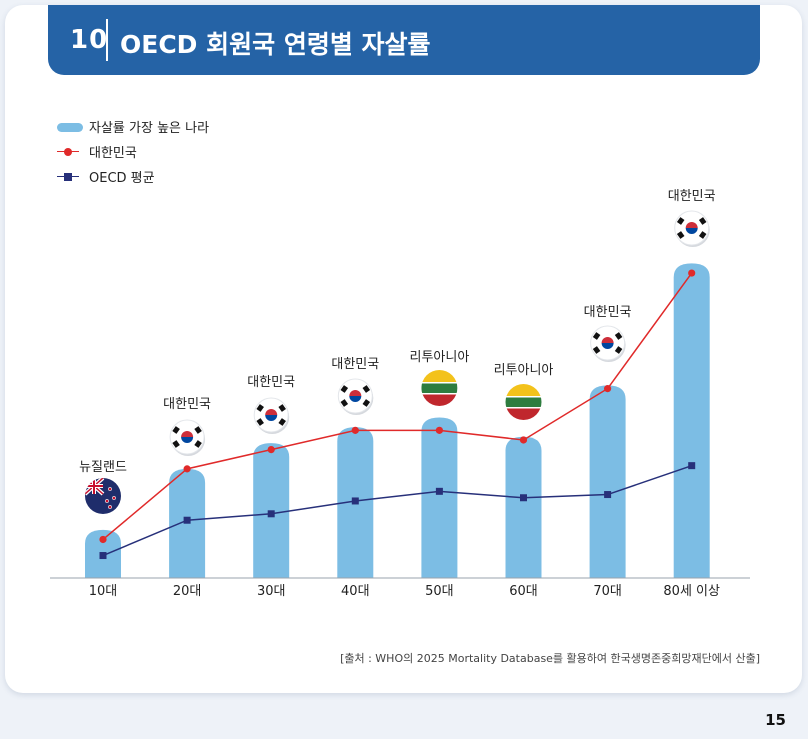 The height and width of the screenshot is (739, 808). Describe the element at coordinates (524, 370) in the screenshot. I see `country-label-6: 리투아니아` at that location.